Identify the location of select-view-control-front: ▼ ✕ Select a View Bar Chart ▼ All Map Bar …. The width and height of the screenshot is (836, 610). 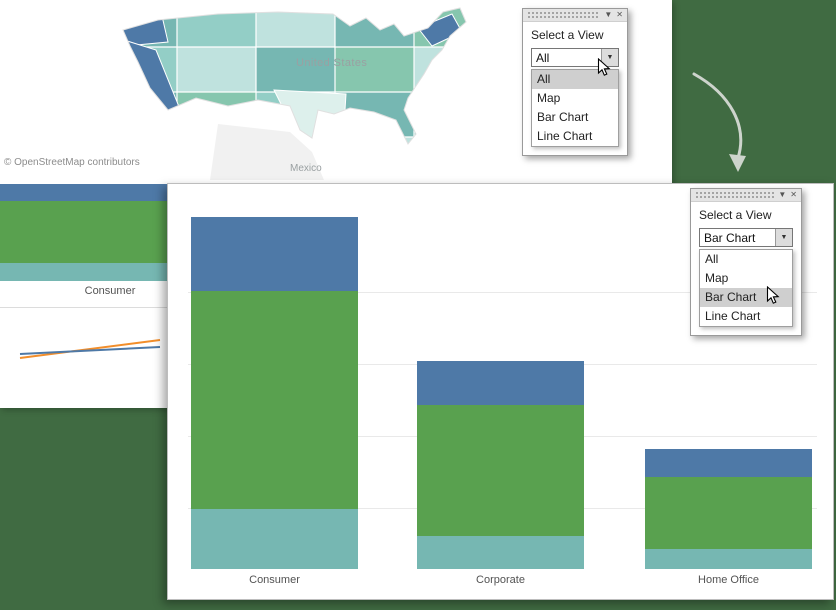
(746, 262).